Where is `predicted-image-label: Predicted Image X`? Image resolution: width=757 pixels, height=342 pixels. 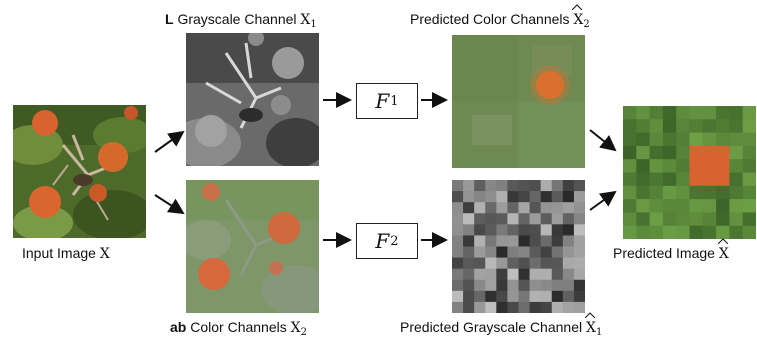
predicted-image-label: Predicted Image X is located at coordinates (671, 250).